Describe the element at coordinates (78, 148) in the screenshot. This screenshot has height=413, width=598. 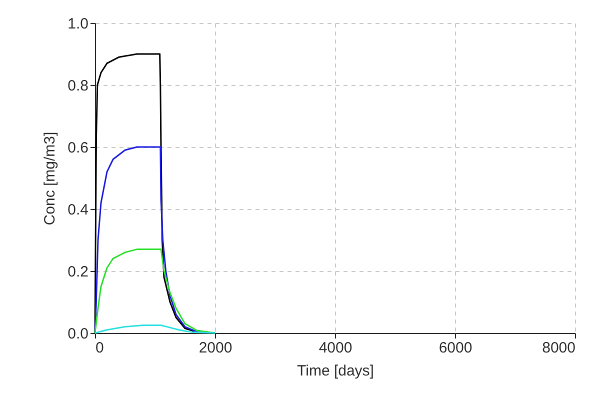
I see `y-tick-label: 0.6` at that location.